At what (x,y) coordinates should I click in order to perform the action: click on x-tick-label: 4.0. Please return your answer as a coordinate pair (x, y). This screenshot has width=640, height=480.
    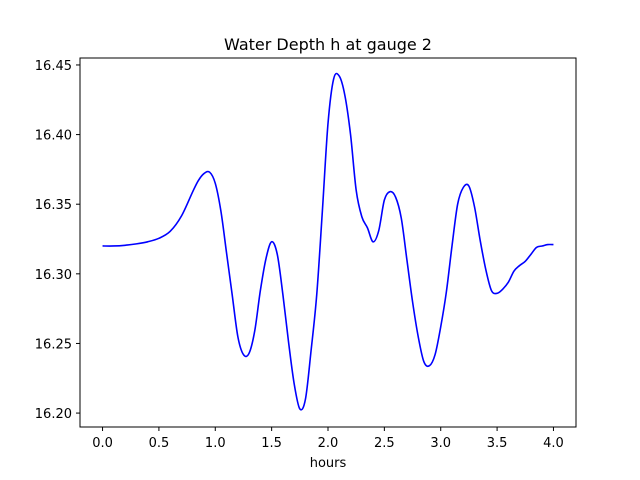
    Looking at the image, I should click on (553, 443).